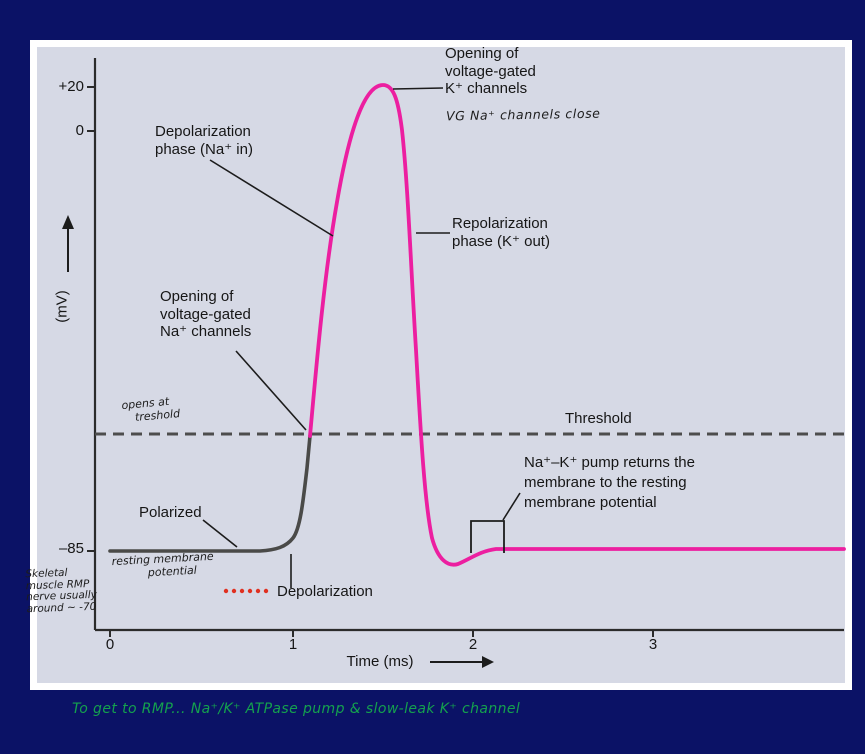 The width and height of the screenshot is (865, 754). Describe the element at coordinates (605, 482) in the screenshot. I see `label-line: membrane to the resting` at that location.